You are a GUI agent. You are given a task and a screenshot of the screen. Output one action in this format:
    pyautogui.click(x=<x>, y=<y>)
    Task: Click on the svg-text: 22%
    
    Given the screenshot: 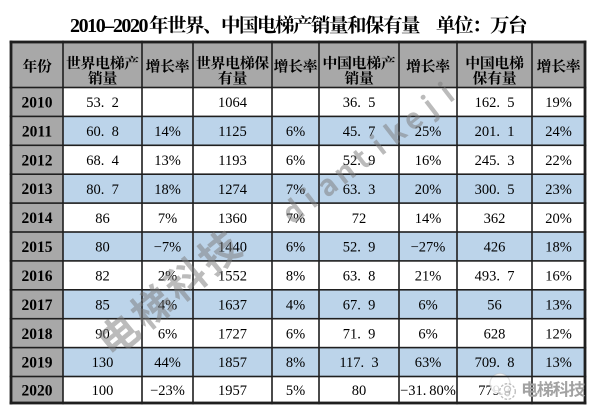 What is the action you would take?
    pyautogui.click(x=558, y=161)
    